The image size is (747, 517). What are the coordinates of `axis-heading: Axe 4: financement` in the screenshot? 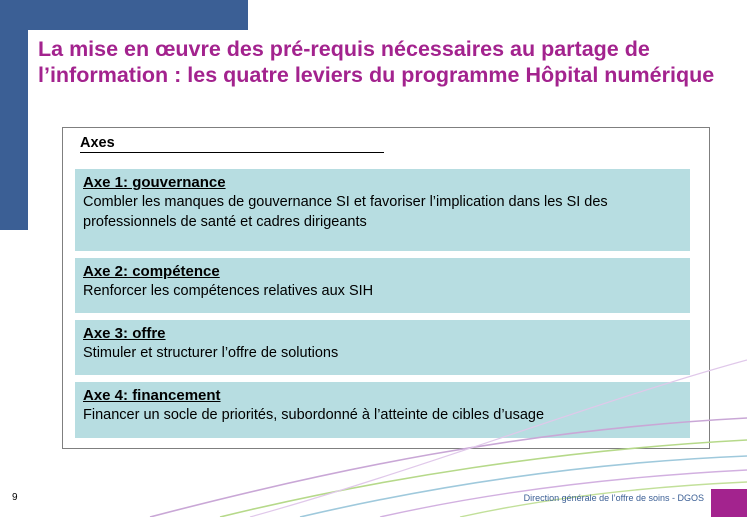 It's located at (152, 395).